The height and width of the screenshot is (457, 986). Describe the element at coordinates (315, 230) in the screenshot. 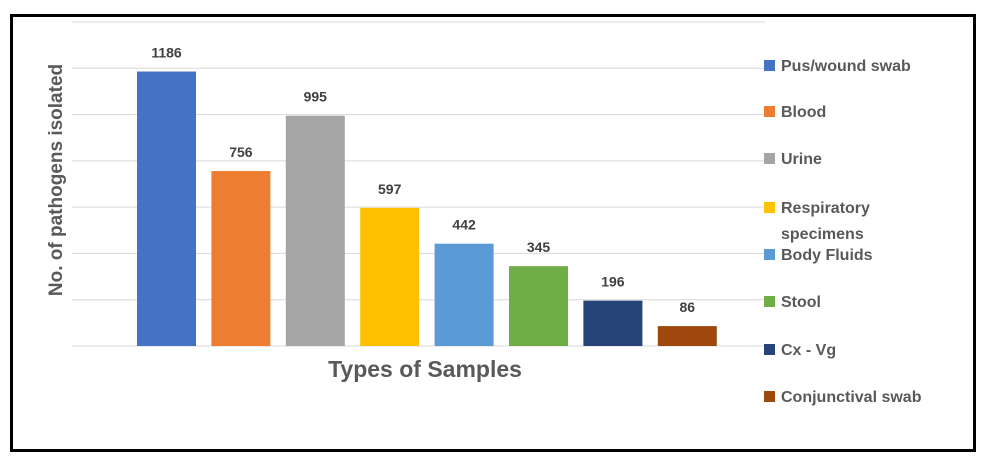

I see `bar-urine` at that location.